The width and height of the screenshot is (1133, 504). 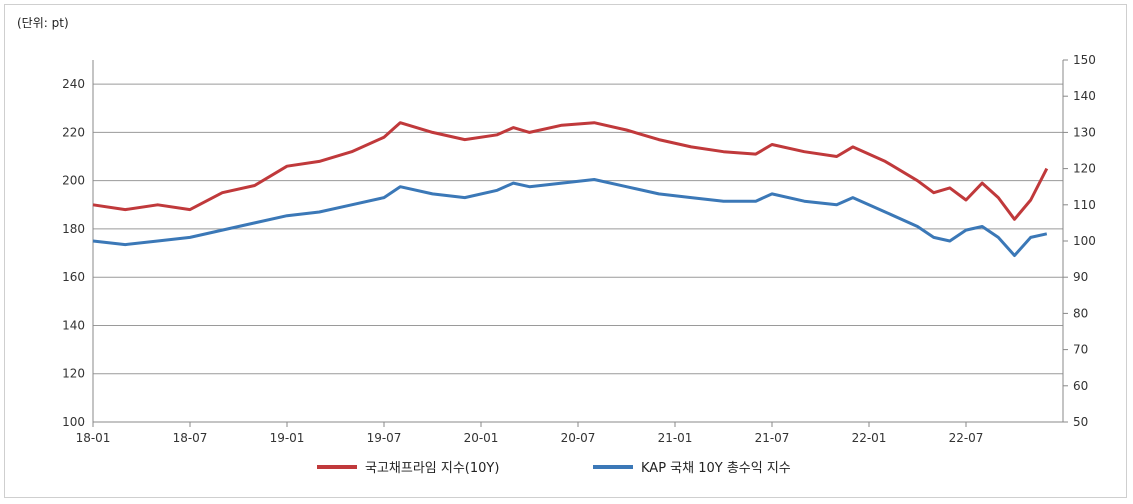 I want to click on x-tick-label: 21-07, so click(x=772, y=438).